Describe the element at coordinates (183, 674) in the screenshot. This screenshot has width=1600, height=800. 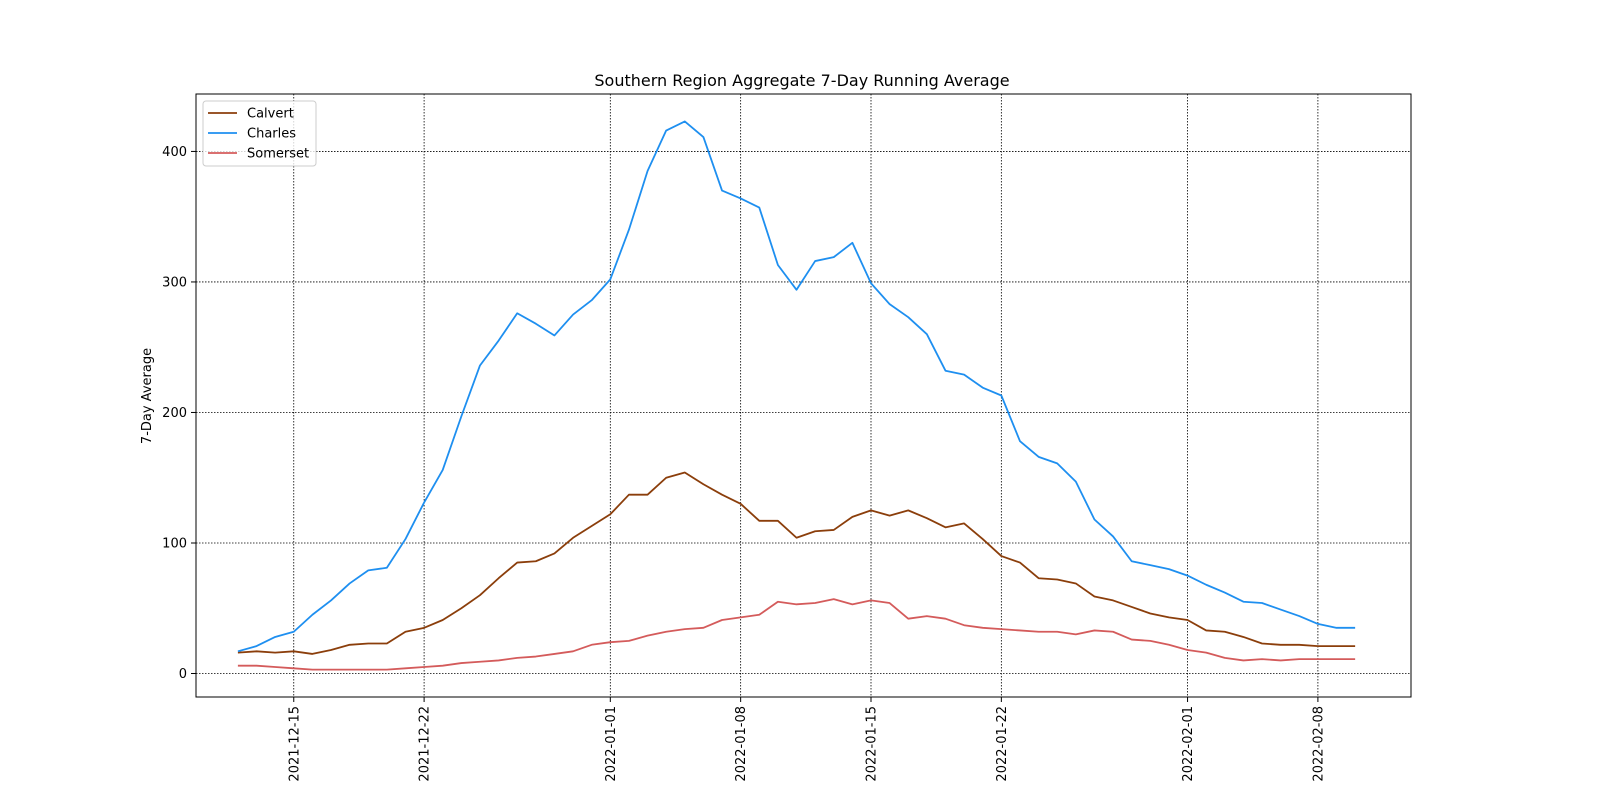
I see `y-tick-label: 0` at that location.